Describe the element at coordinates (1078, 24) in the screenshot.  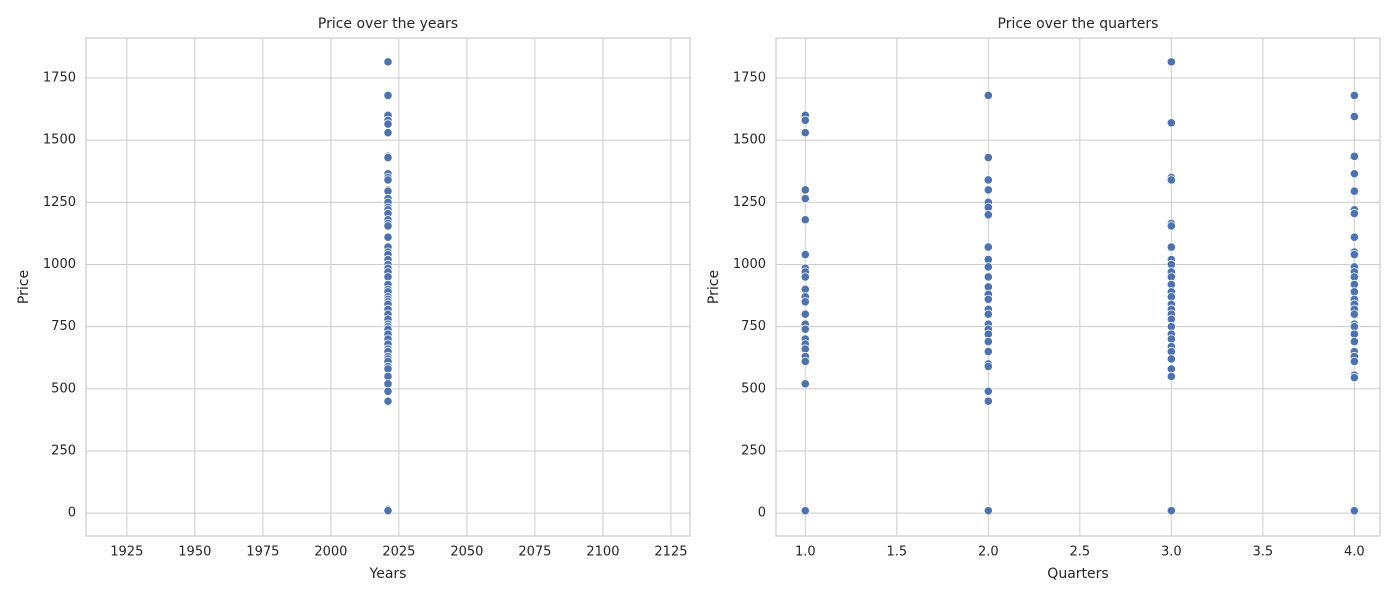
I see `chart-title: Price over the quarters` at that location.